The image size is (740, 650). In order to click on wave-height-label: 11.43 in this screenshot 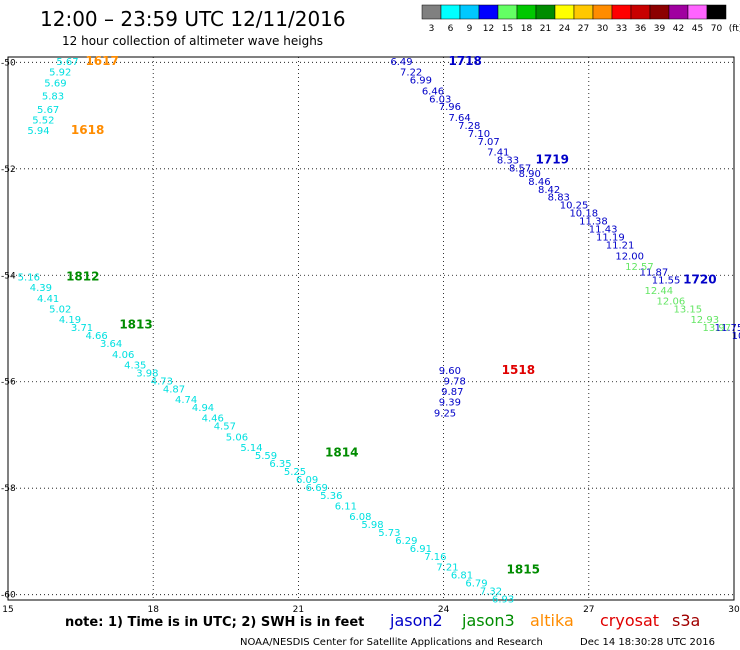, I will do `click(603, 230)`.